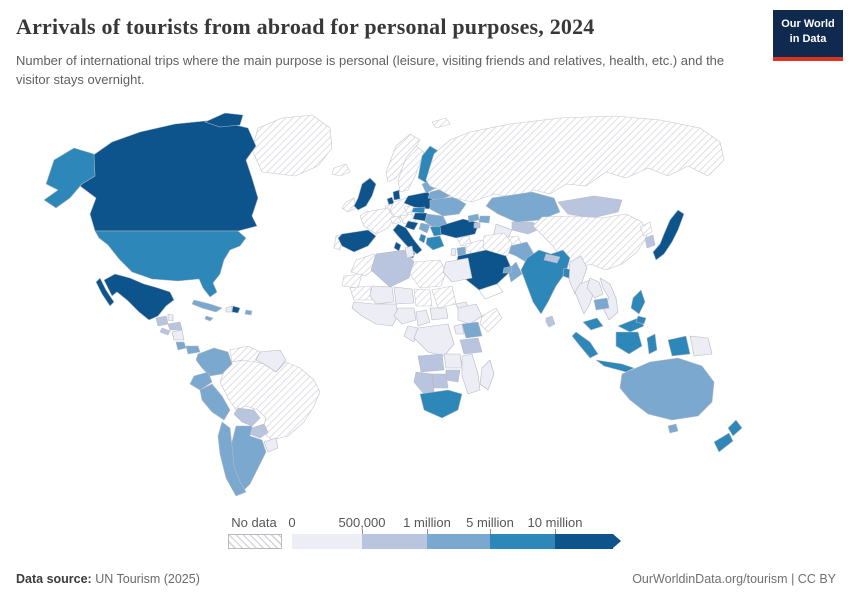 The width and height of the screenshot is (850, 600). Describe the element at coordinates (392, 268) in the screenshot. I see `country-algeria` at that location.